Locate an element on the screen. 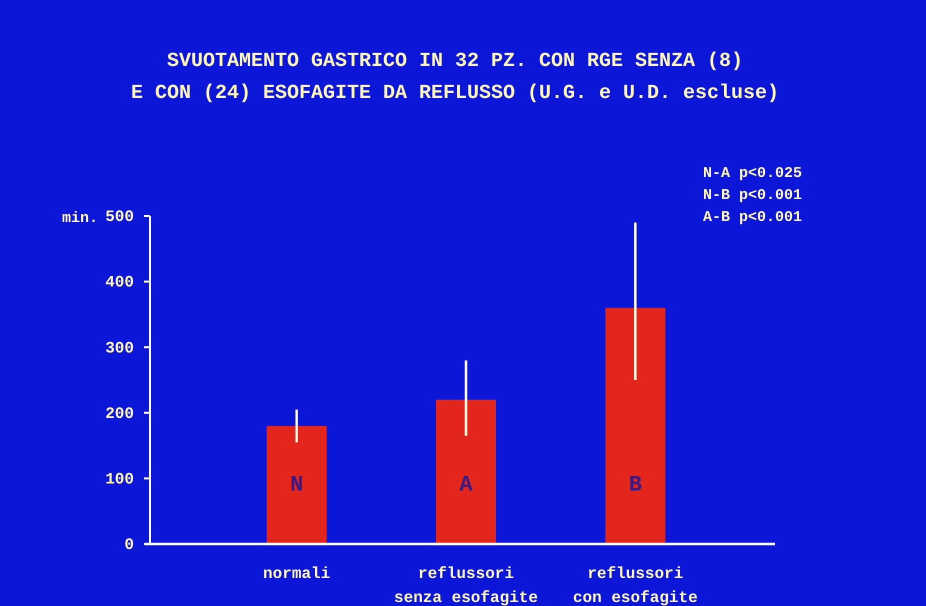  chart-title: SVUOTAMENTO GASTRICO IN 32 PZ. CON RGE SENZA (8) E CON (24) ESOFAGITE DA REFLUSSO (U.G. e U.D. escluse) is located at coordinates (455, 77).